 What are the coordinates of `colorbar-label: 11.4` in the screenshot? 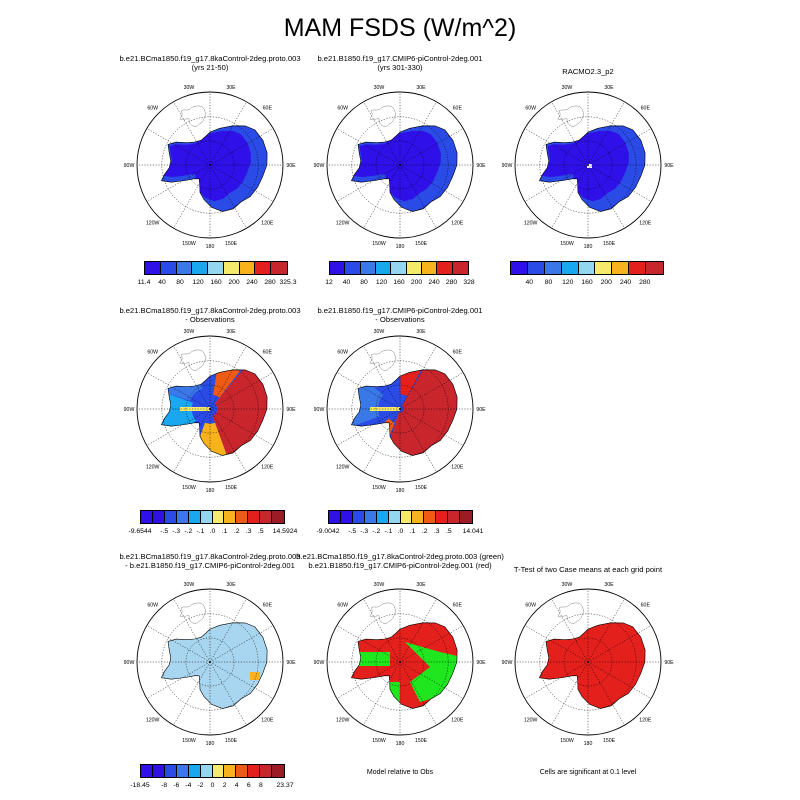 It's located at (144, 282).